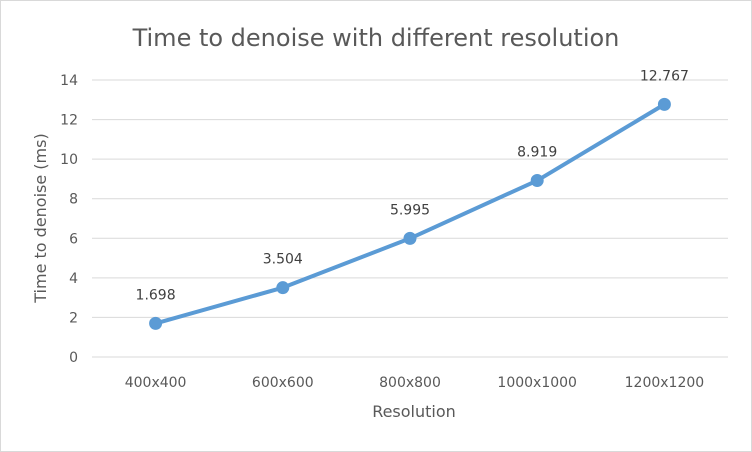 Image resolution: width=752 pixels, height=452 pixels. What do you see at coordinates (73, 239) in the screenshot?
I see `y-tick-label: 6` at bounding box center [73, 239].